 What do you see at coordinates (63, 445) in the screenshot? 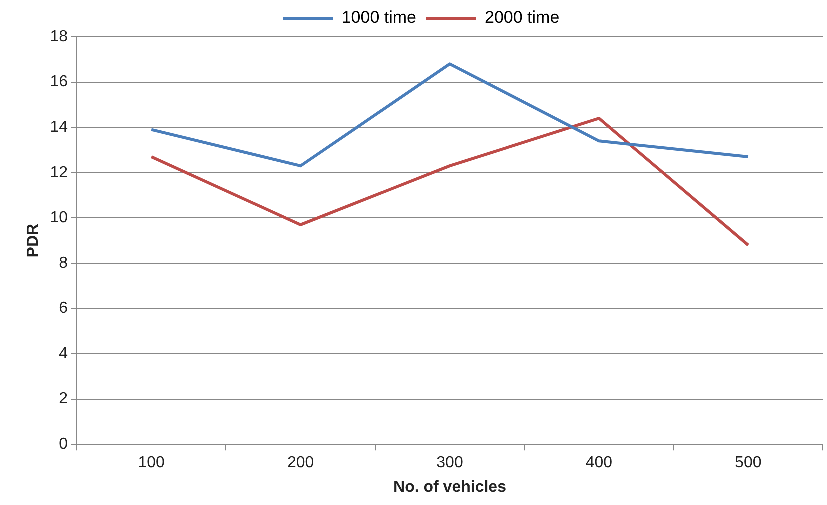
I see `y-tick-label: 0` at bounding box center [63, 445].